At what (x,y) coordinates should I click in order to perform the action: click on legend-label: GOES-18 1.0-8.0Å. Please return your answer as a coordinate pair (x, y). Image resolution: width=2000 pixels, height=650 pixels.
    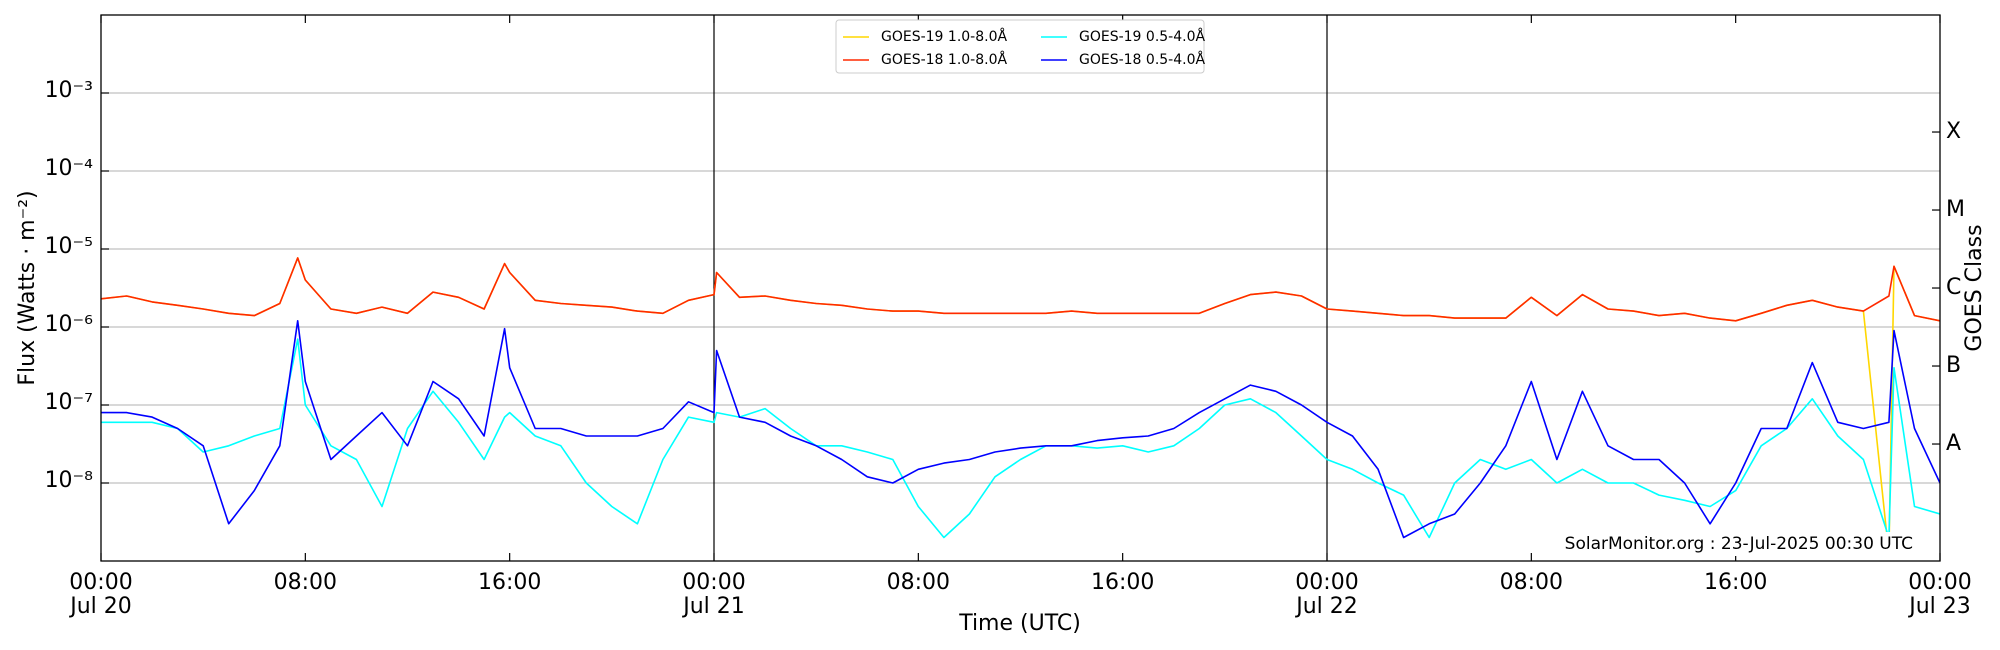
    Looking at the image, I should click on (944, 59).